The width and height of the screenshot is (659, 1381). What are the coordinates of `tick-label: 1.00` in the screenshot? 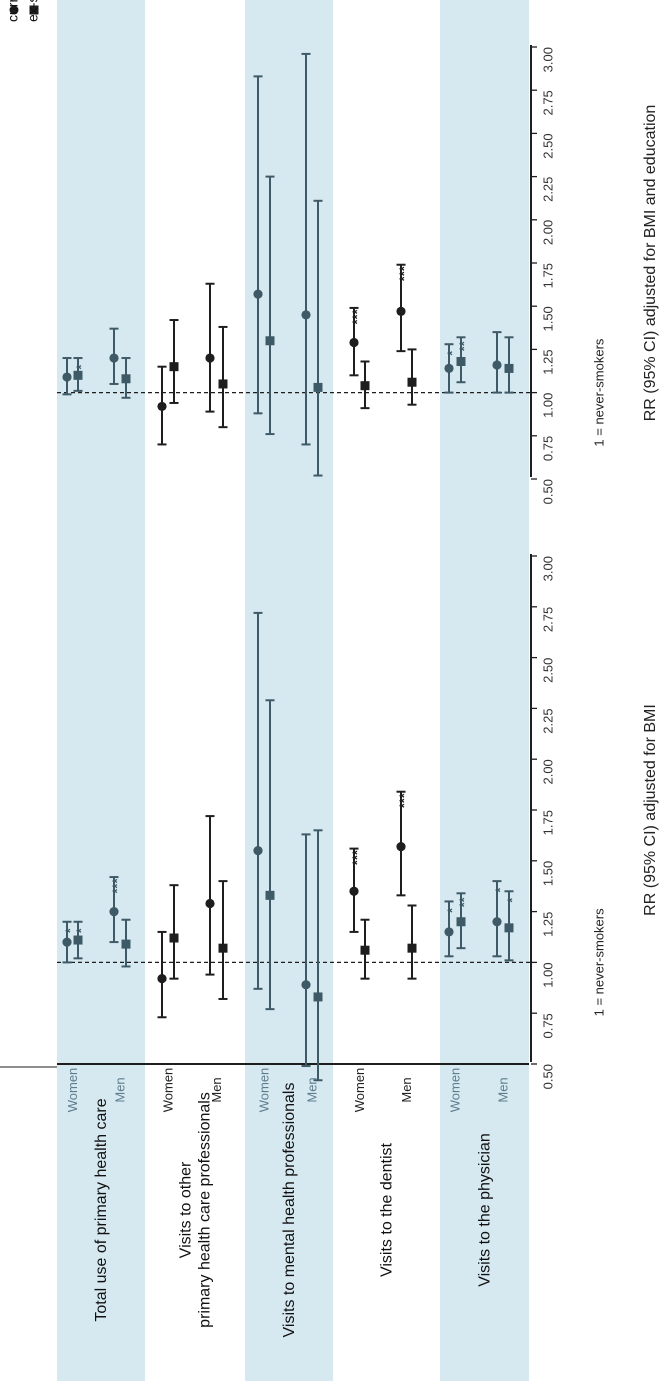 It's located at (548, 974).